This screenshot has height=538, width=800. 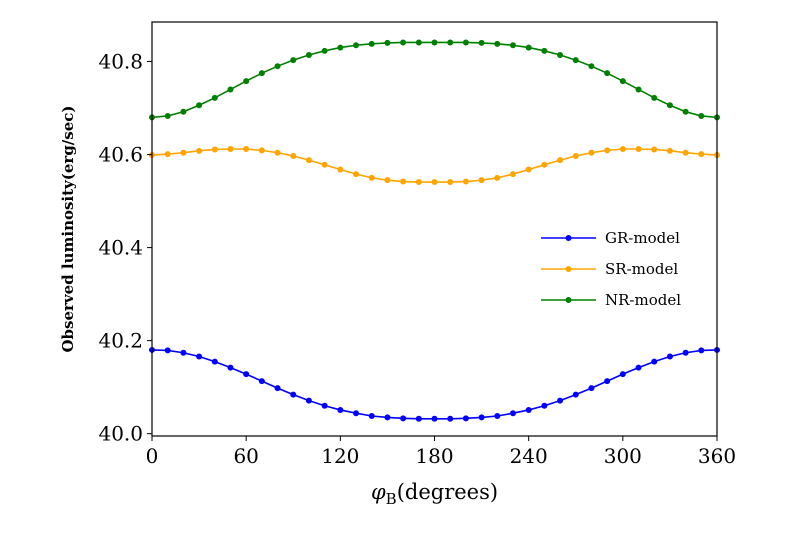 What do you see at coordinates (643, 300) in the screenshot?
I see `legend-label: NR-model` at bounding box center [643, 300].